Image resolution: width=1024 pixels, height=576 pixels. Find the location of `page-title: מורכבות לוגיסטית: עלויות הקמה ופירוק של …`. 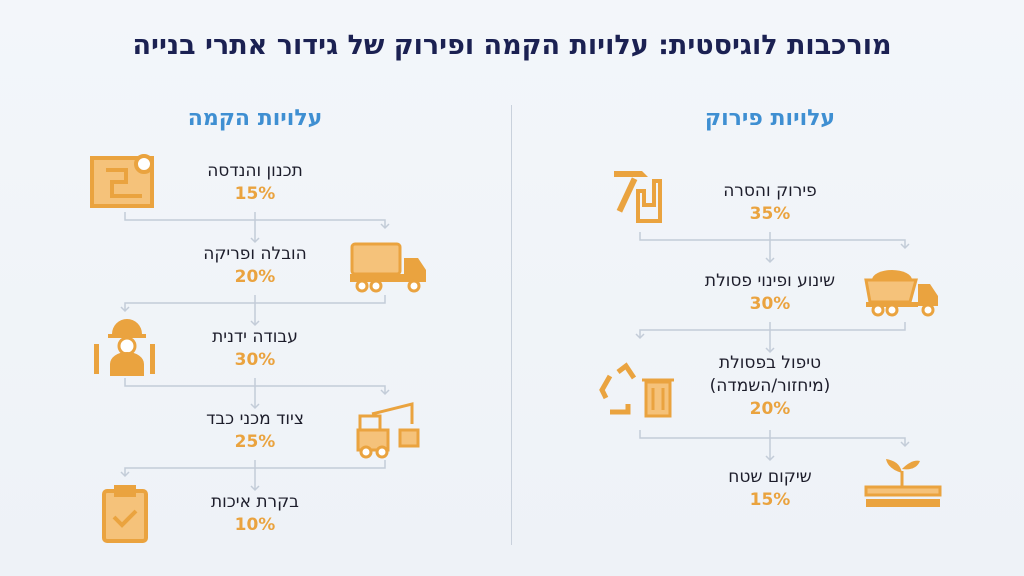

page-title: מורכבות לוגיסטית: עלויות הקמה ופירוק של … is located at coordinates (512, 45).